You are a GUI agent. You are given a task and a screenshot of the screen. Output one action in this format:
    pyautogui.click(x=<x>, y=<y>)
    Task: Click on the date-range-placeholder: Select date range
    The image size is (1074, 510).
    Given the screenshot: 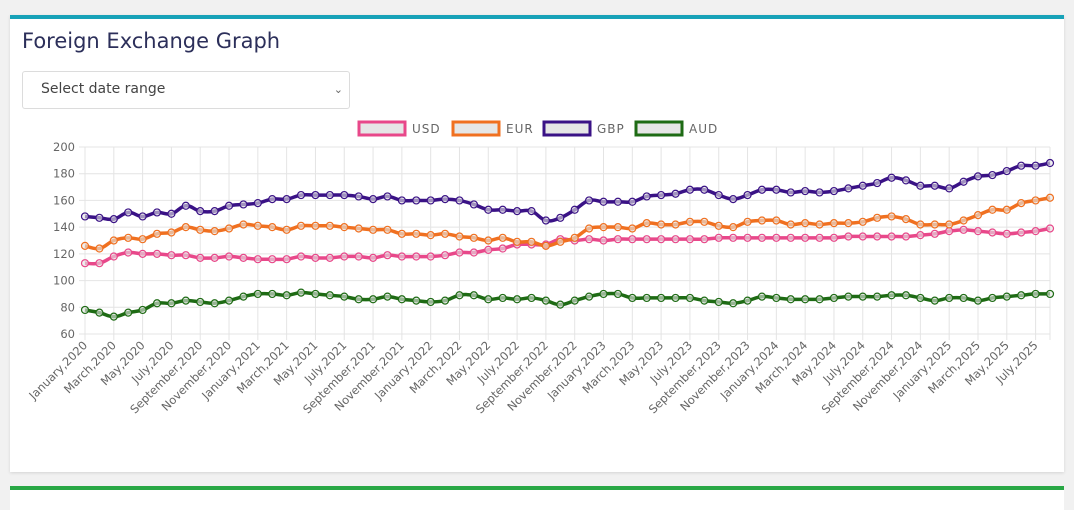 What is the action you would take?
    pyautogui.click(x=103, y=89)
    